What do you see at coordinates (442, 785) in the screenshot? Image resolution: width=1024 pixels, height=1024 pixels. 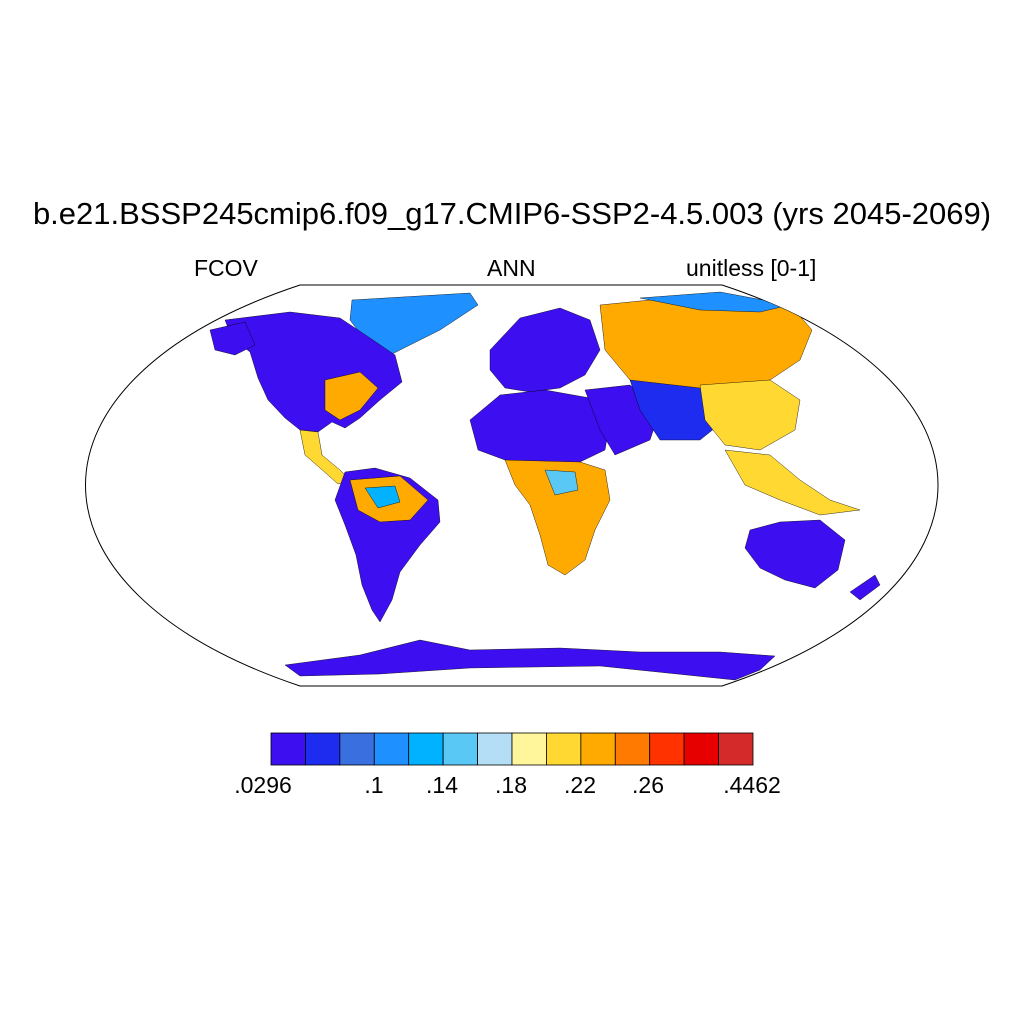 I see `colorbar-tick-2: .14` at bounding box center [442, 785].